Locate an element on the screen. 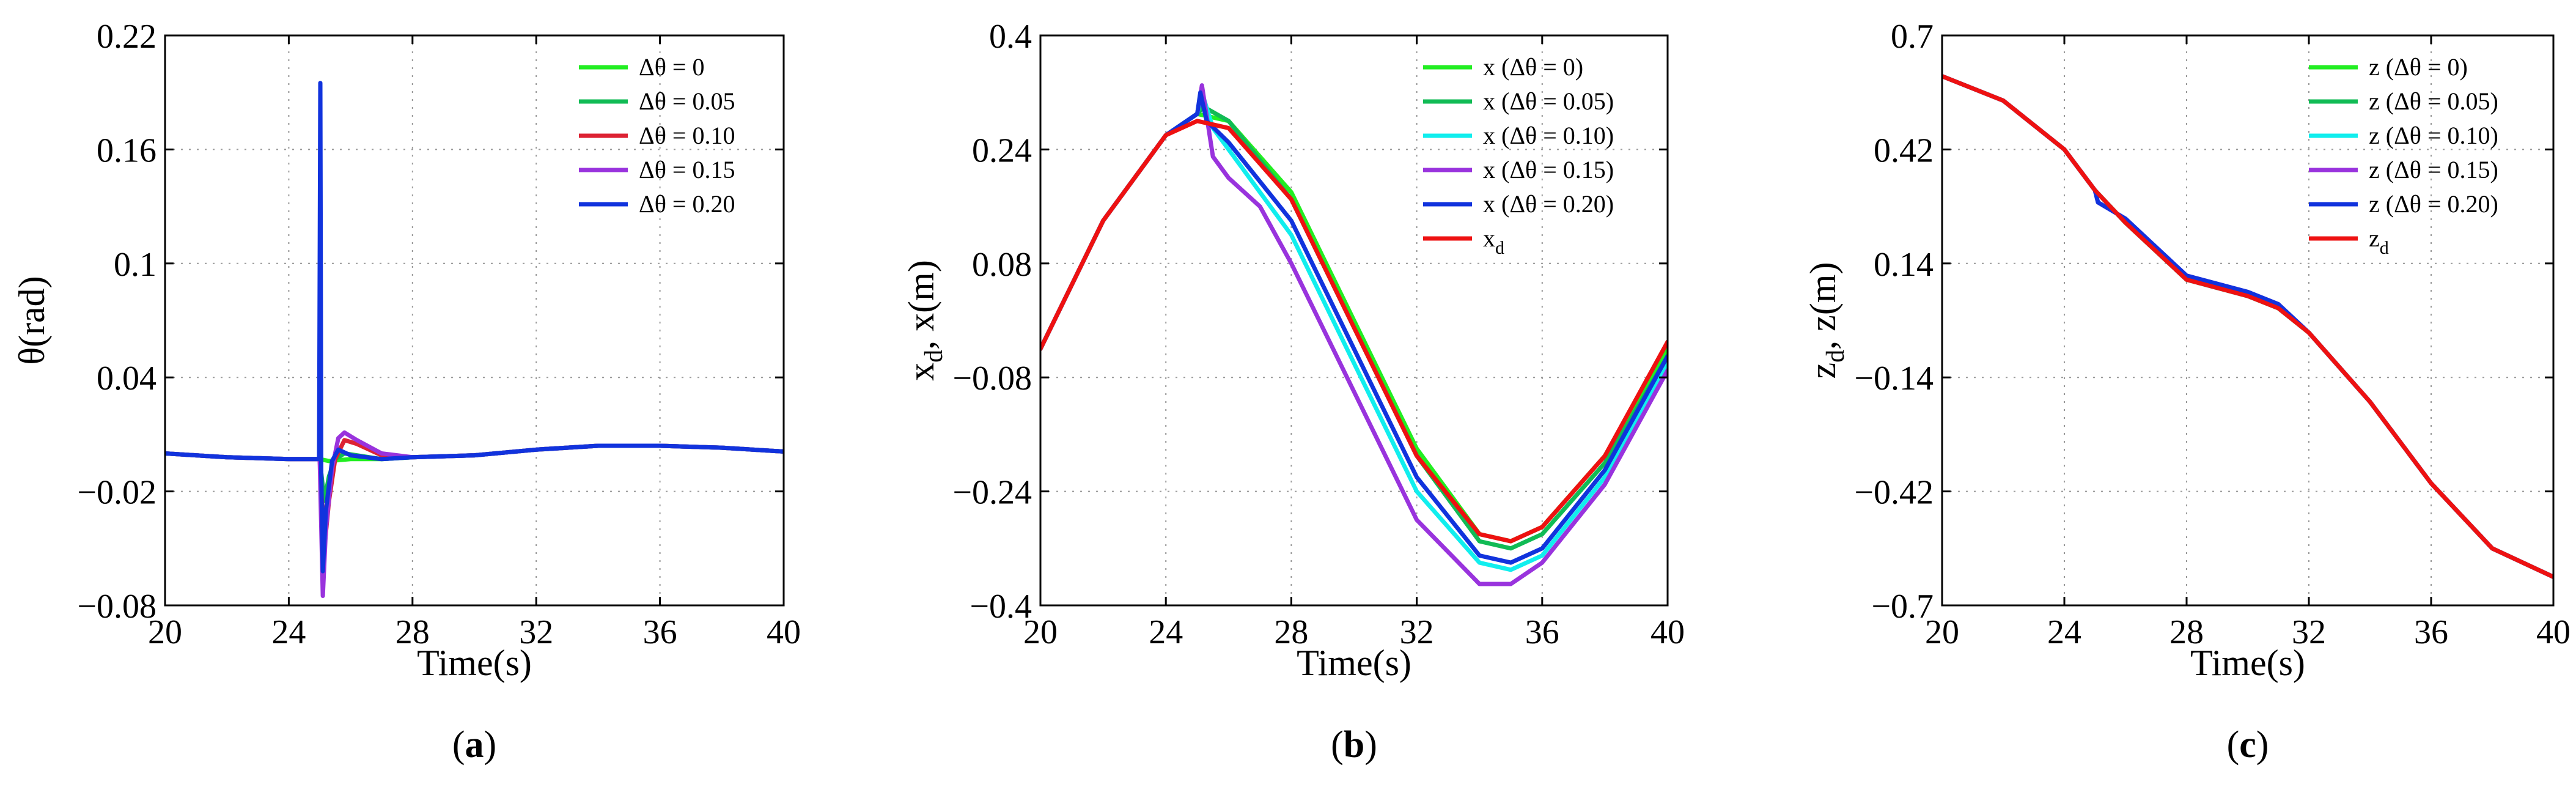 This screenshot has height=787, width=2576. y-axis-label: xd, x(m) is located at coordinates (924, 320).